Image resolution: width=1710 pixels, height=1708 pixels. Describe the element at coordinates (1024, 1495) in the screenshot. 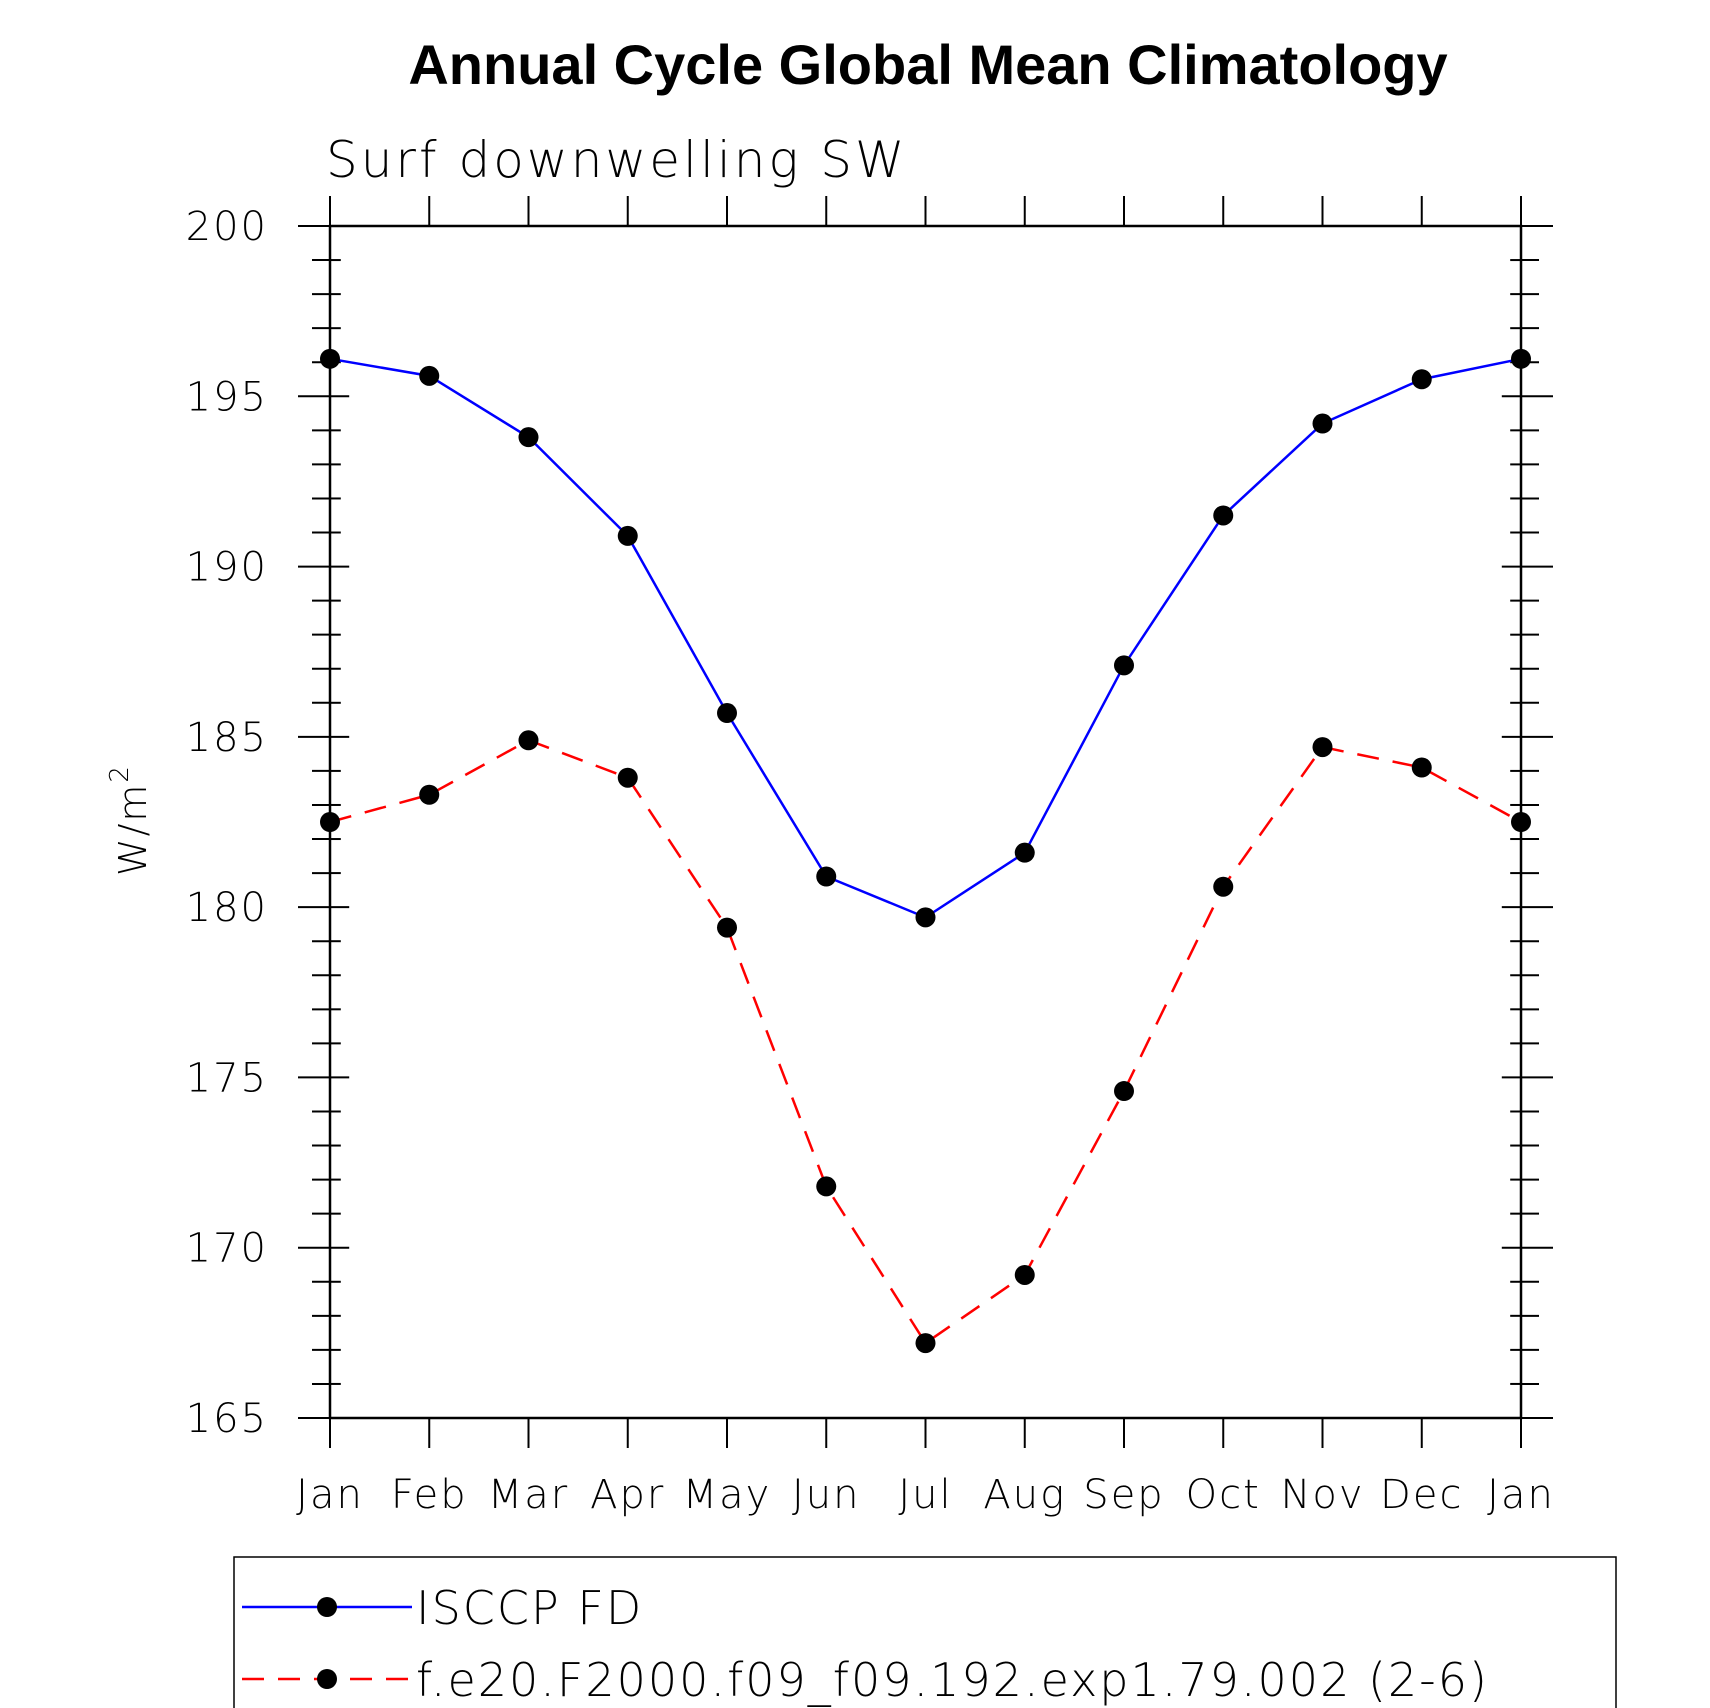

I see `x-tick-label: Aug` at that location.